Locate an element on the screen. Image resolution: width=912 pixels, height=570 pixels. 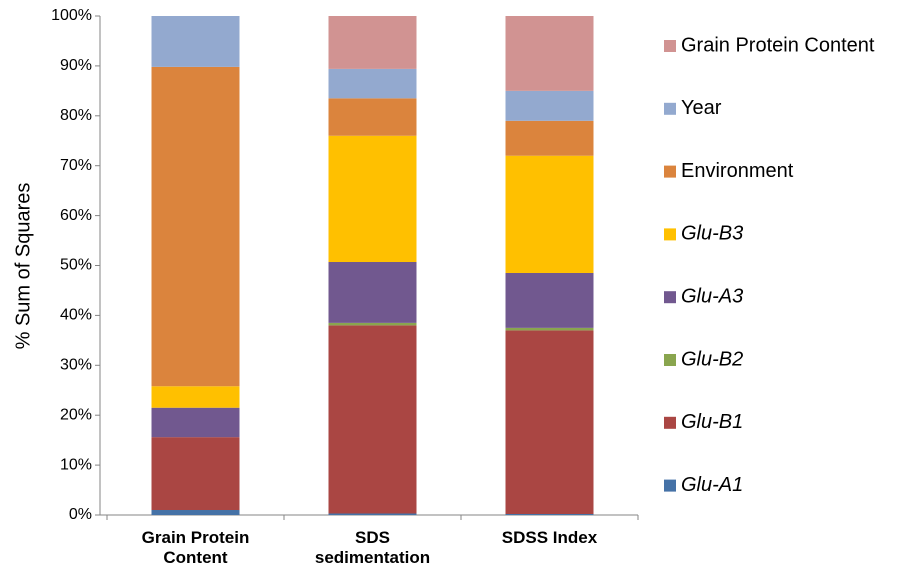
legend-label: Glu-B3 is located at coordinates (712, 234).